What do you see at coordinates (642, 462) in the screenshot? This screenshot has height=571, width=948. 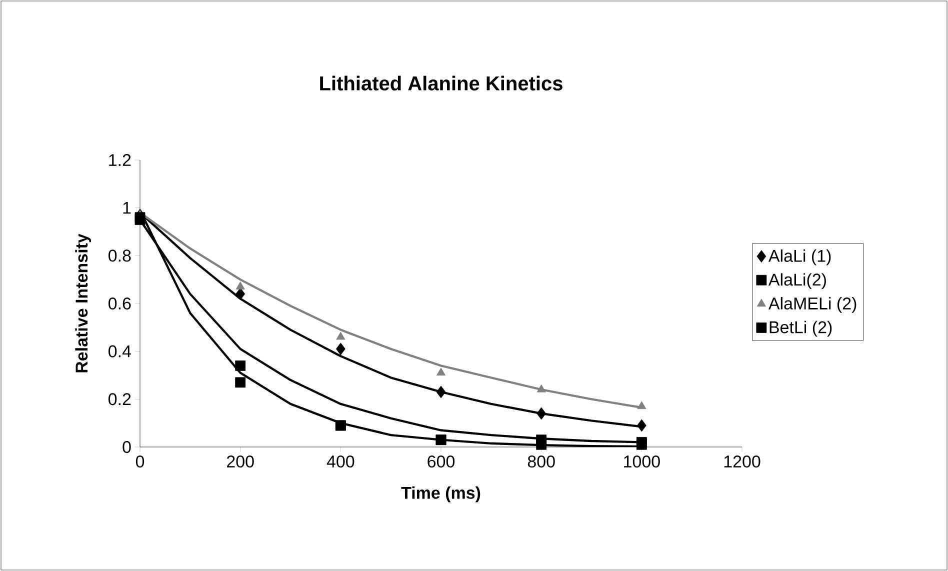 I see `x-tick-label: 1000` at bounding box center [642, 462].